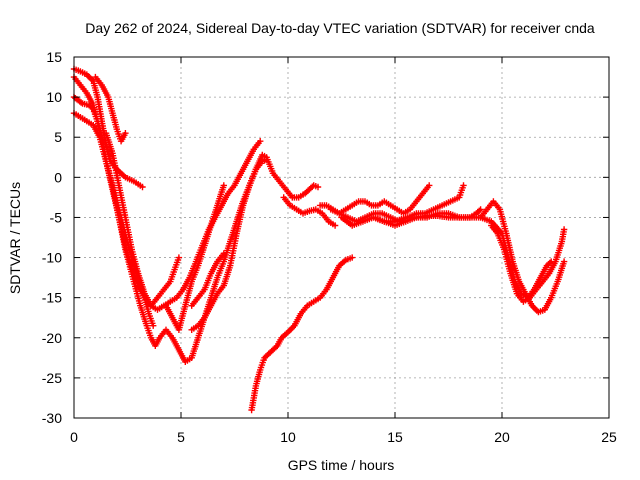 The image size is (640, 480). What do you see at coordinates (58, 177) in the screenshot?
I see `y-tick-label: 0` at bounding box center [58, 177].